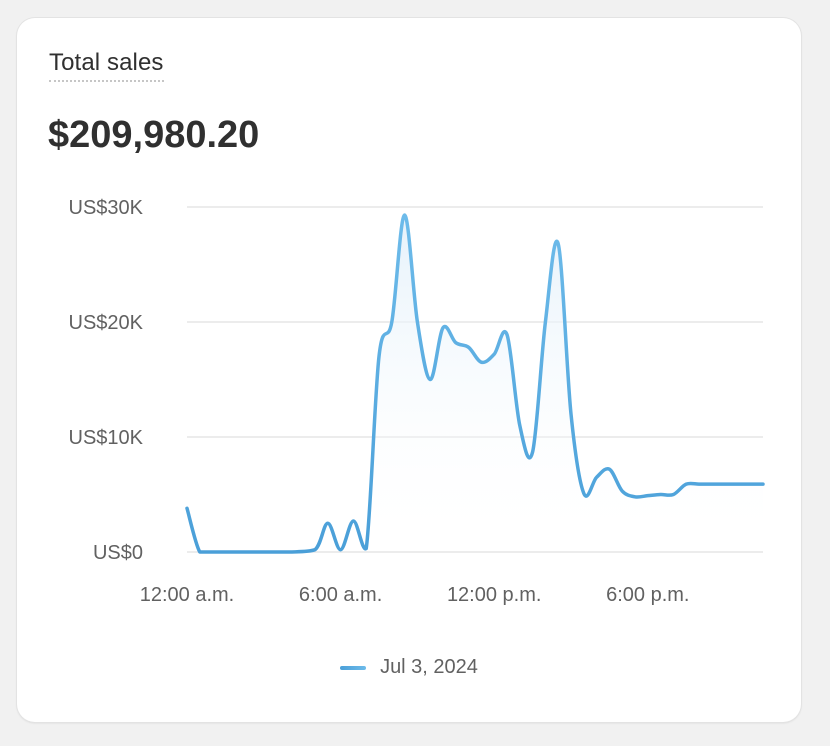 Image resolution: width=830 pixels, height=746 pixels. I want to click on total-sales-value: $209,980.20, so click(154, 135).